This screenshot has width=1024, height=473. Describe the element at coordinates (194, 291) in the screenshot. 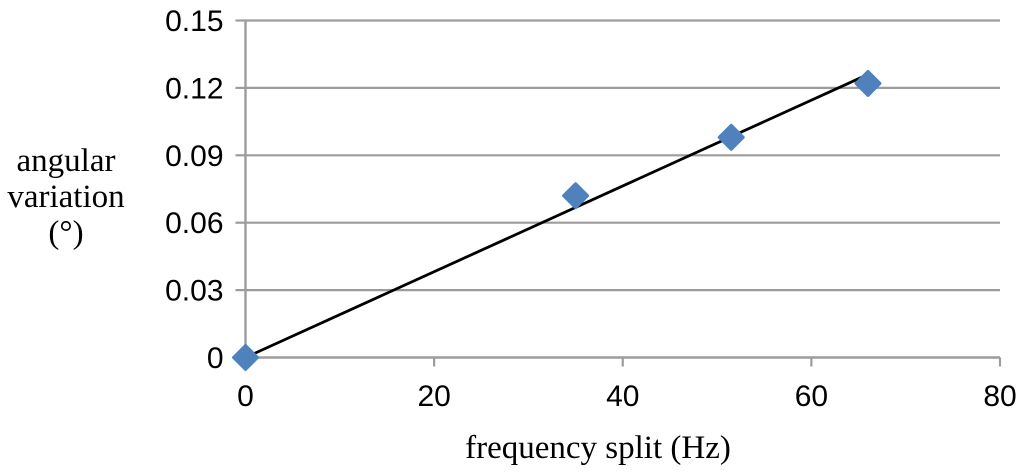

I see `y-tick-label: 0.03` at that location.